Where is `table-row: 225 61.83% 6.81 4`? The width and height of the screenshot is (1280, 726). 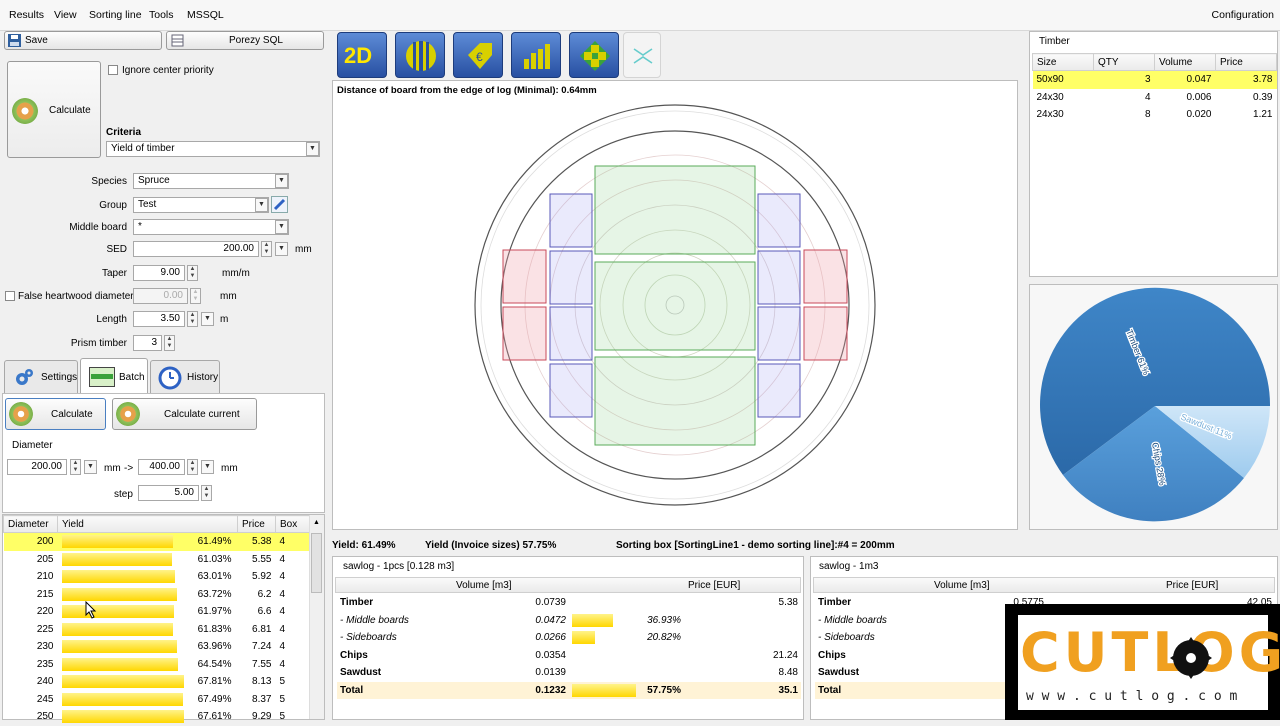 table-row: 225 61.83% 6.81 4 is located at coordinates (157, 630).